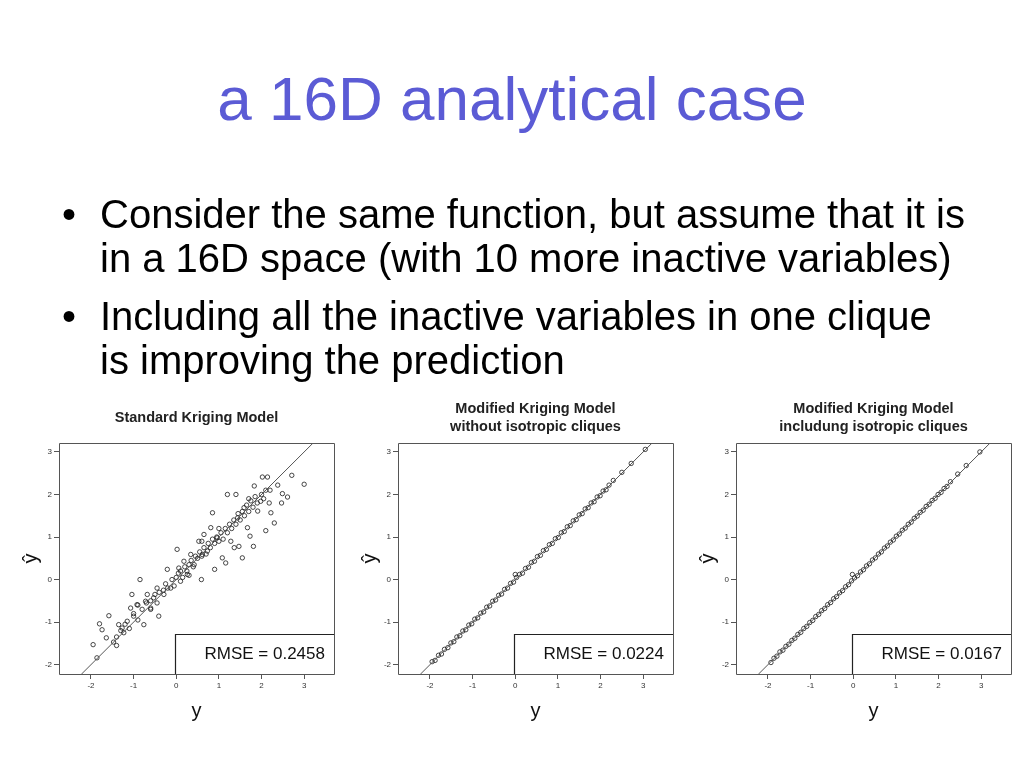 The image size is (1024, 768). I want to click on annotation: RMSE = 0.2458, so click(264, 653).